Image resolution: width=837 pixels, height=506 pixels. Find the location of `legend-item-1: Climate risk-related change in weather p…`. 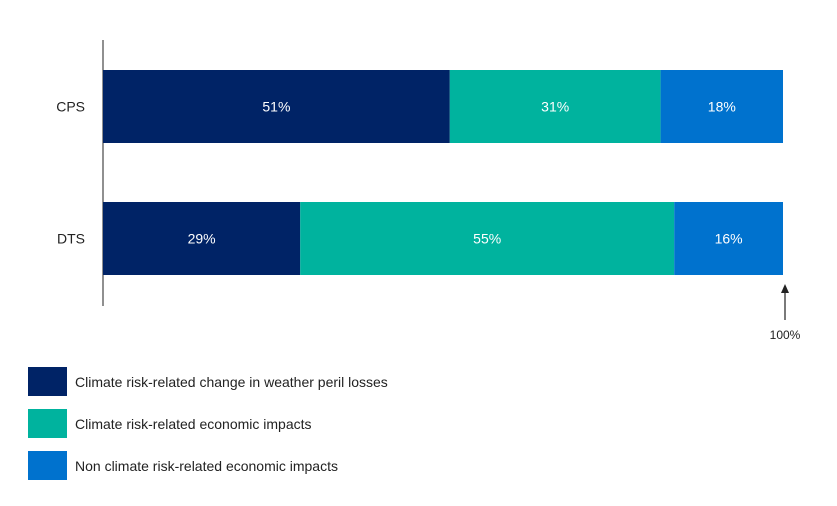

legend-item-1: Climate risk-related change in weather p… is located at coordinates (208, 381).